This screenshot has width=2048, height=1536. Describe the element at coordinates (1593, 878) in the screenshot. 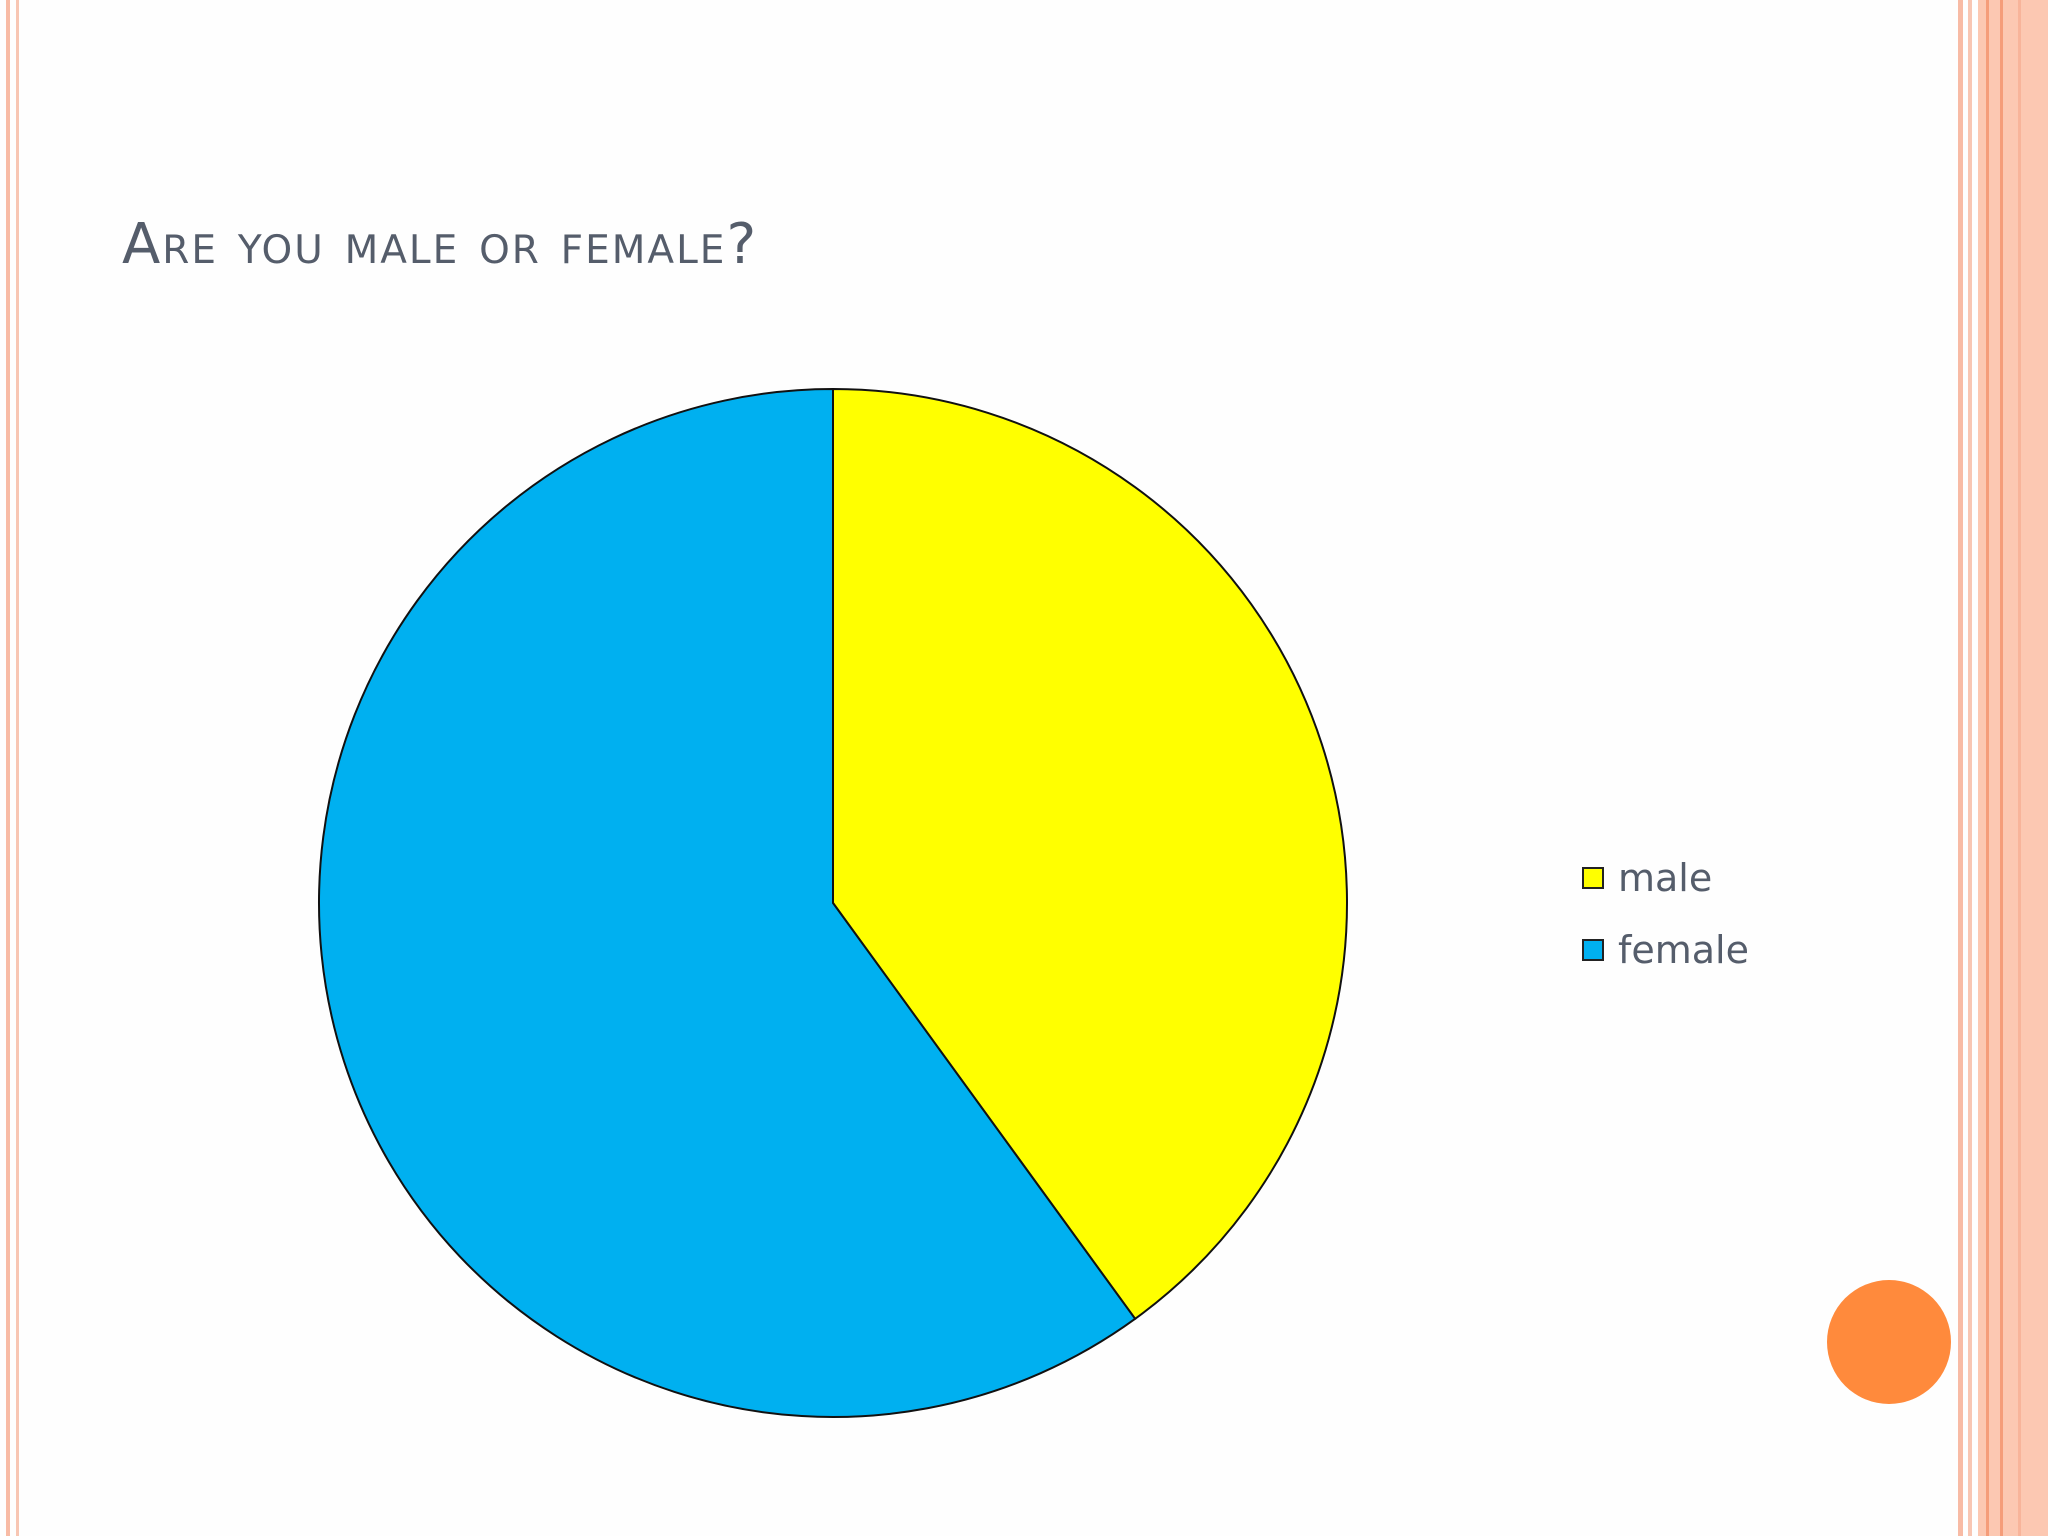

I see `legend-swatch-male` at that location.